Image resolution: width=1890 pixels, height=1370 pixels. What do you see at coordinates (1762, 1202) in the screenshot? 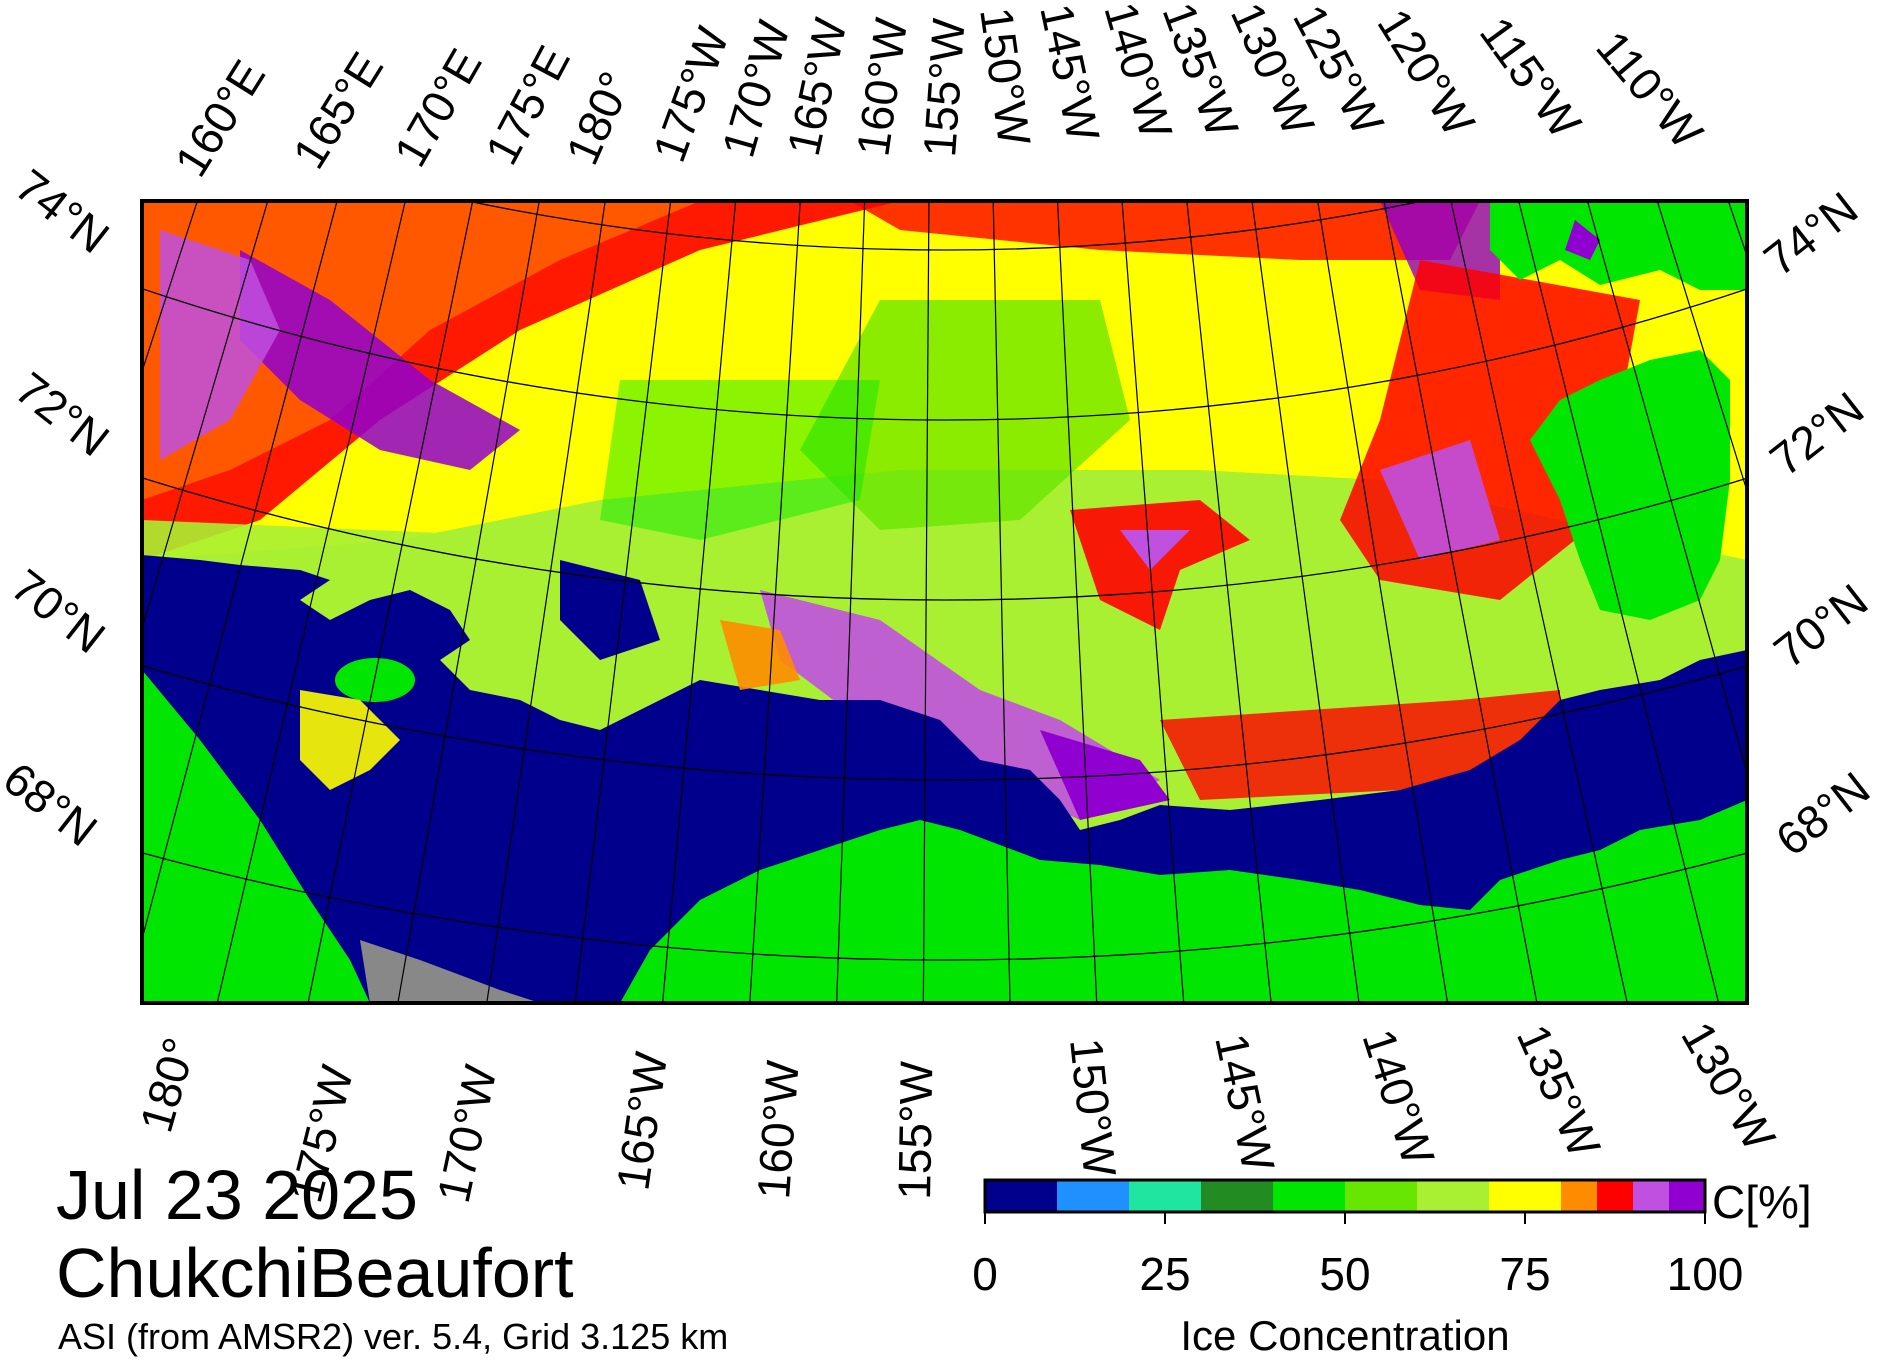
I see `colorbar-unit-label: C[%]` at bounding box center [1762, 1202].